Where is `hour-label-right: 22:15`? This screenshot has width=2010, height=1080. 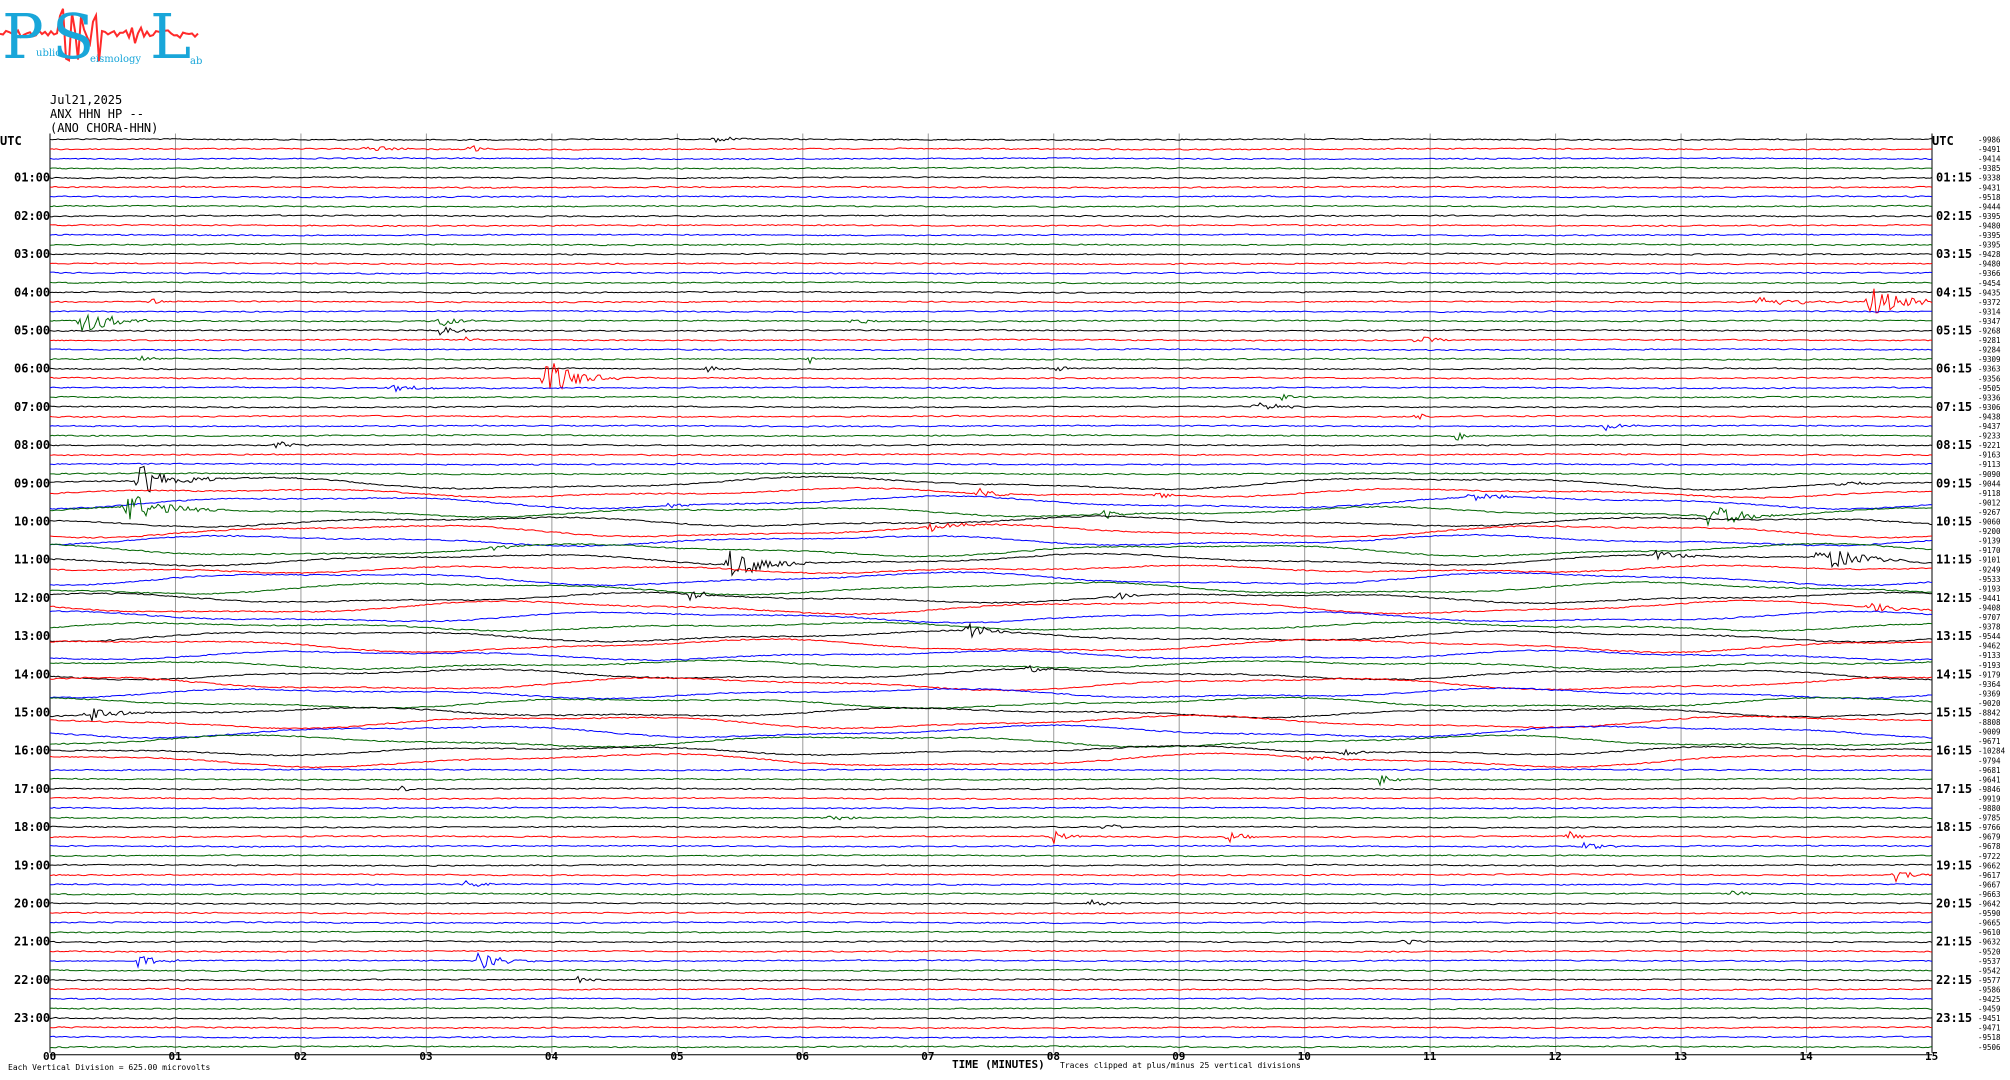 hour-label-right: 22:15 is located at coordinates (1954, 980).